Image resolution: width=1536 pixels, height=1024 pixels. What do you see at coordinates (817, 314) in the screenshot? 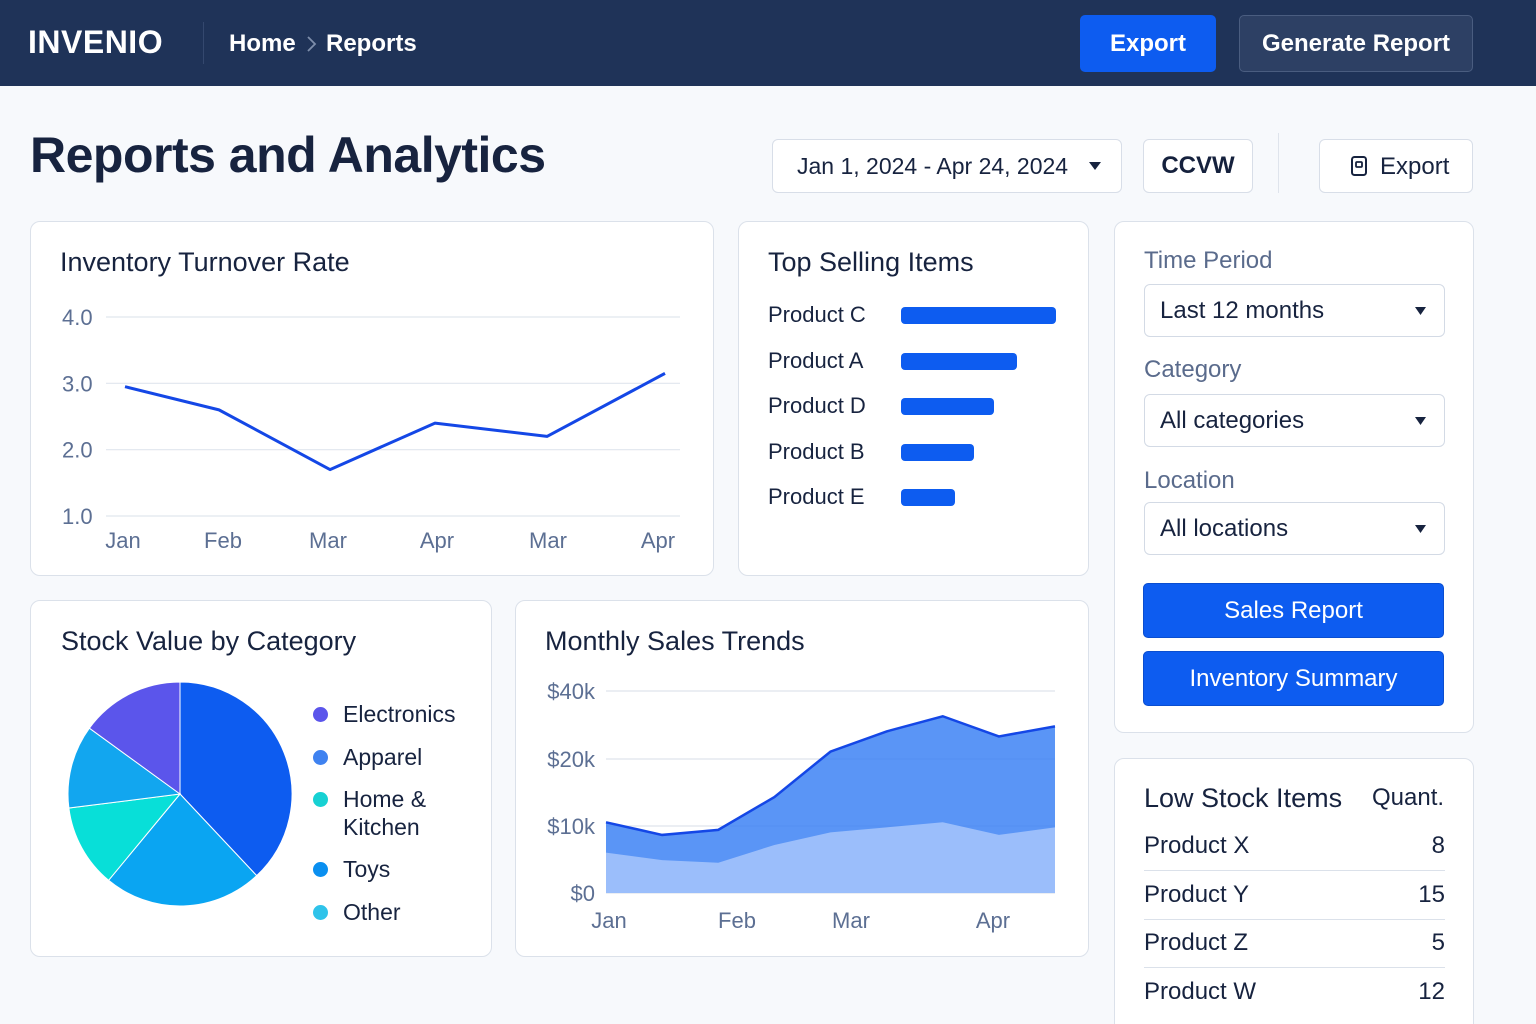
I see `top-selling-item-label: Product C` at bounding box center [817, 314].